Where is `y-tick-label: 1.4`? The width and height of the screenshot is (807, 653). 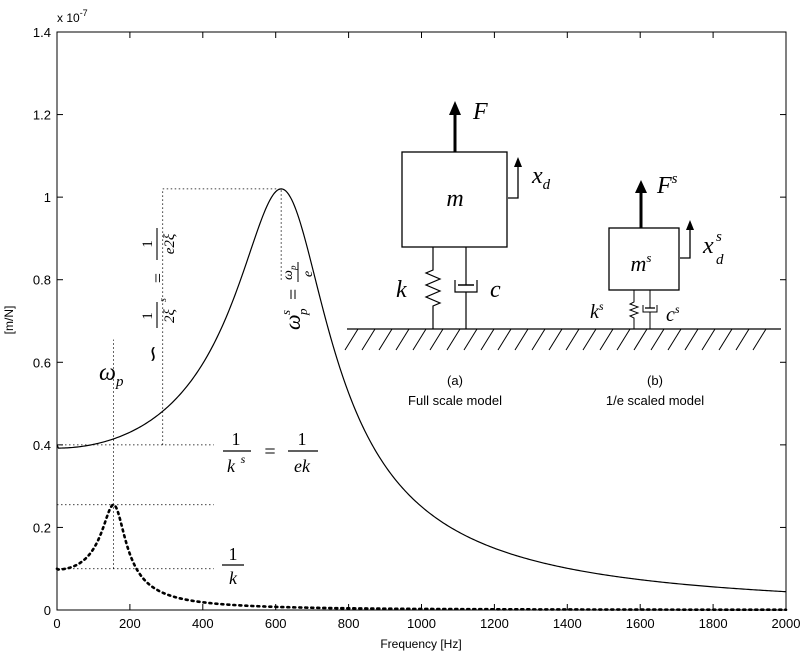
y-tick-label: 1.4 is located at coordinates (42, 32).